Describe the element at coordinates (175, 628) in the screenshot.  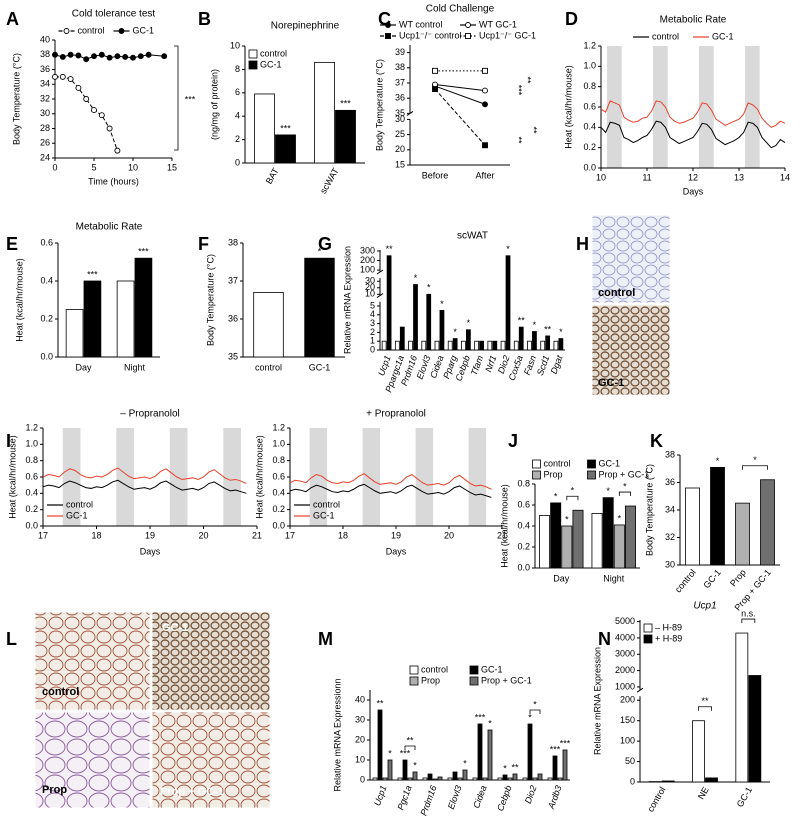
I see `image-caption: GC-1` at that location.